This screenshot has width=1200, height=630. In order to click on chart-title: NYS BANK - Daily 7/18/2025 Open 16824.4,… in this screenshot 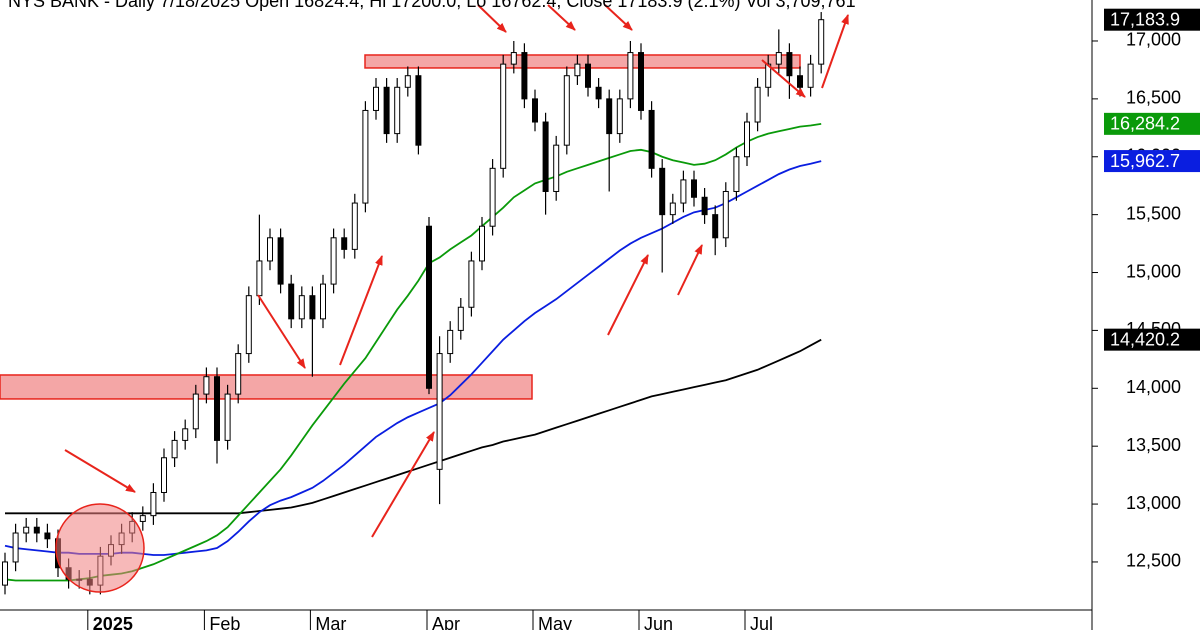, I will do `click(432, 5)`.